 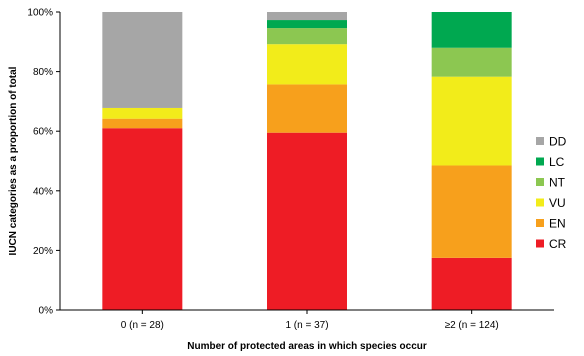 What do you see at coordinates (43, 132) in the screenshot?
I see `y-tick-label: 60%` at bounding box center [43, 132].